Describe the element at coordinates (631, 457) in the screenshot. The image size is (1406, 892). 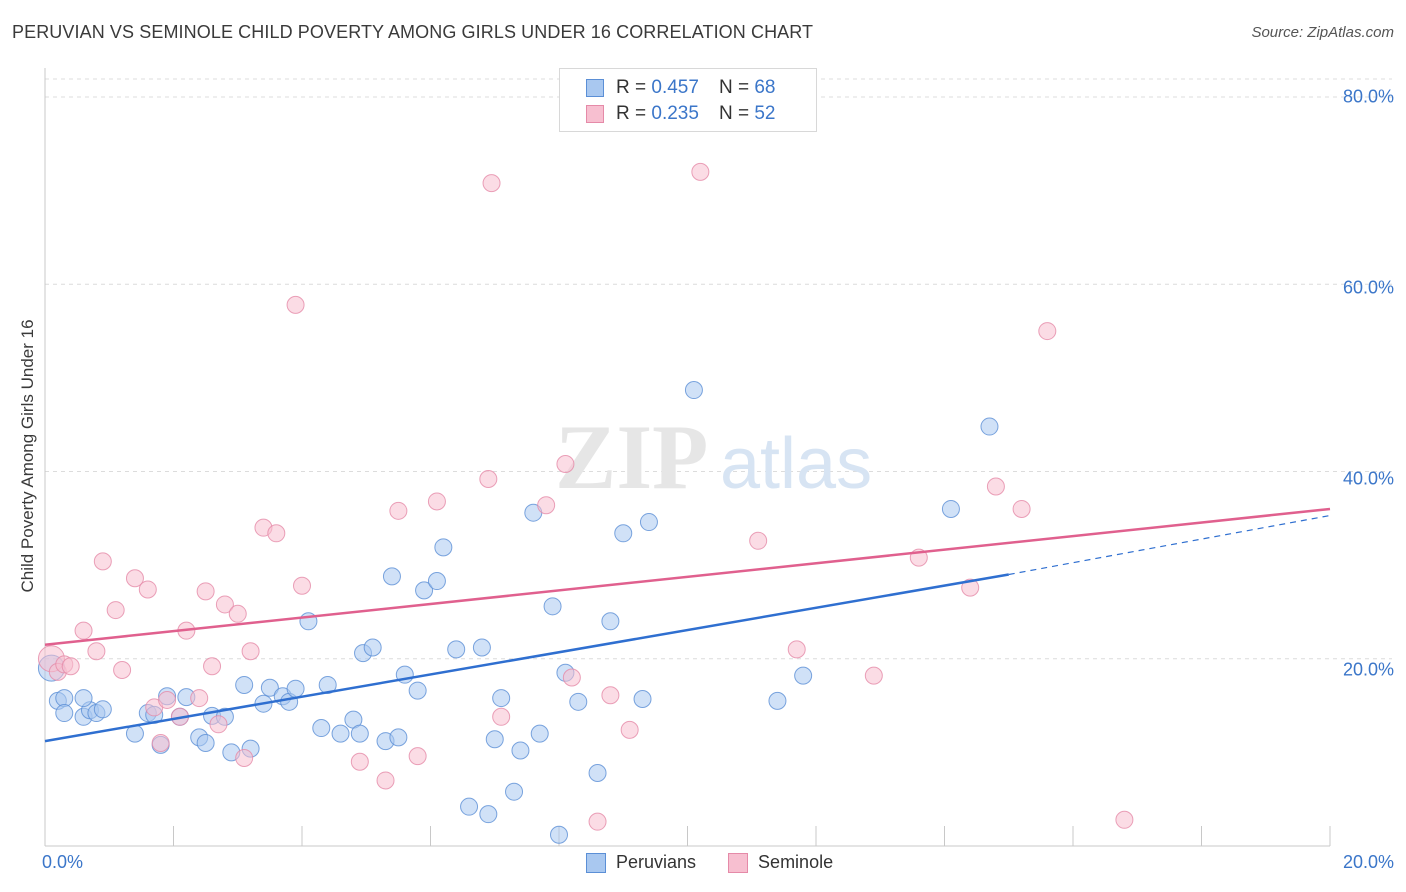
I see `watermark-zip: ZIP` at that location.